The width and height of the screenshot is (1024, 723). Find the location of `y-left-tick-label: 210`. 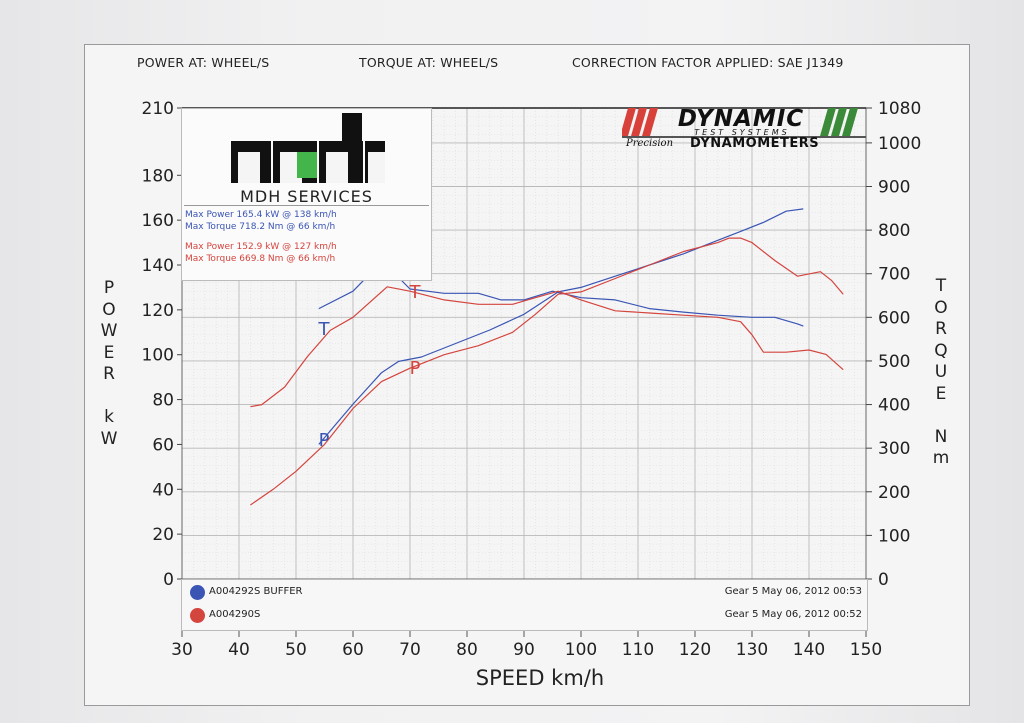

y-left-tick-label: 210 is located at coordinates (158, 109).